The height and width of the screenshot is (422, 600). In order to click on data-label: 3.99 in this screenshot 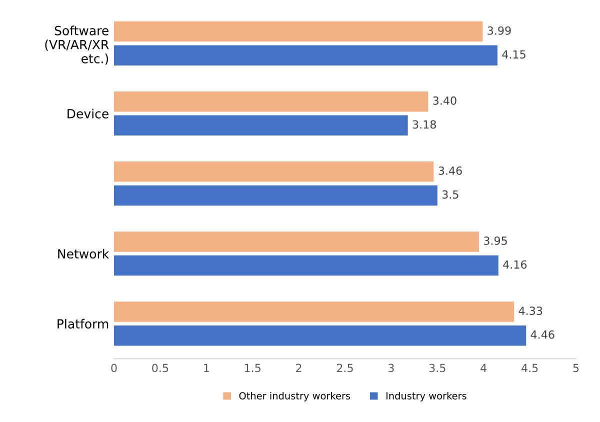, I will do `click(499, 30)`.